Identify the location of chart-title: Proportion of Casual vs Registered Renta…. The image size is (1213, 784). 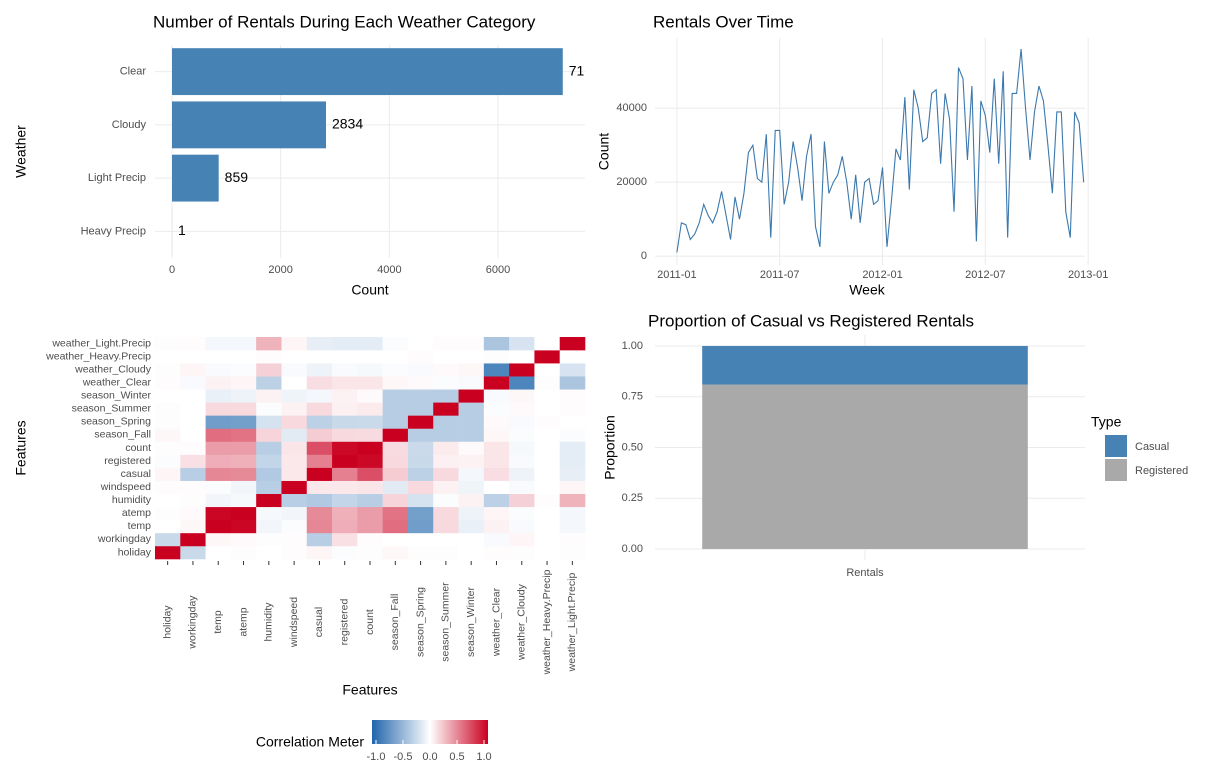
(811, 320).